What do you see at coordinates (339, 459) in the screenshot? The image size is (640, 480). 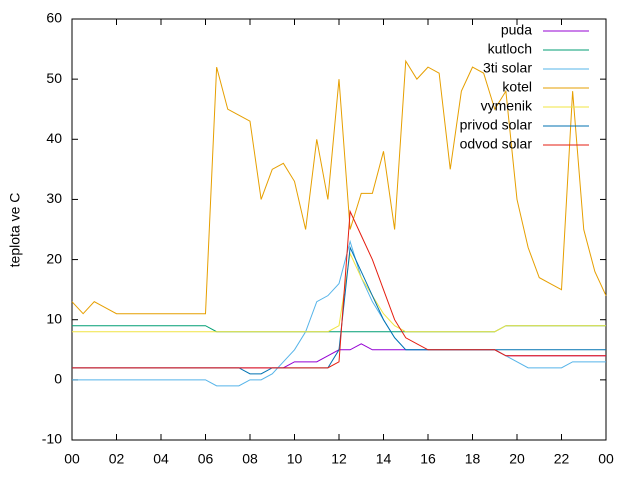 I see `x-tick-label: 12` at bounding box center [339, 459].